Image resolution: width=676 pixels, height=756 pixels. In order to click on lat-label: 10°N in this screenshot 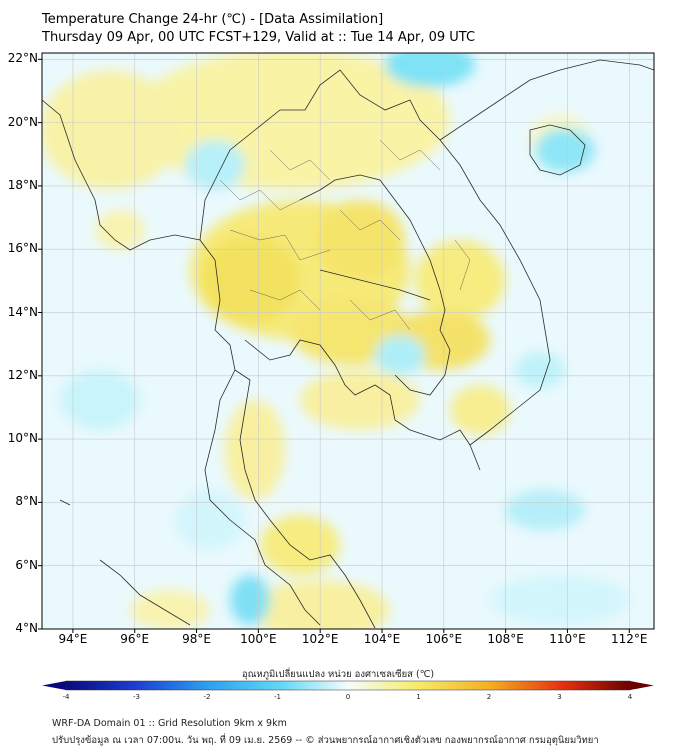, I will do `click(22, 438)`.